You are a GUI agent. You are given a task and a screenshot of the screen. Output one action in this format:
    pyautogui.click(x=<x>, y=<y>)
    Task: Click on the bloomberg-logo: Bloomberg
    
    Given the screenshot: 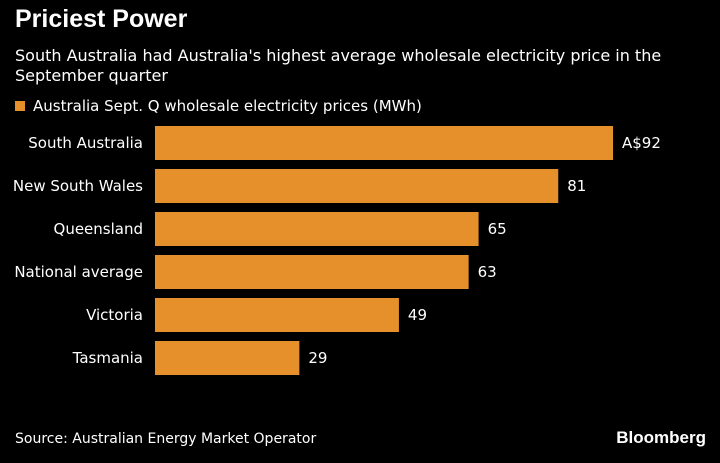 What is the action you would take?
    pyautogui.click(x=661, y=437)
    